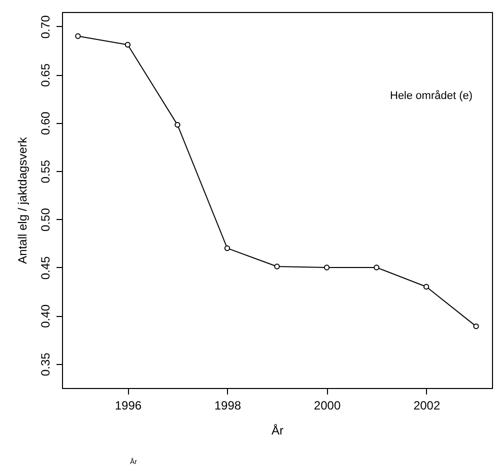 The image size is (500, 466). What do you see at coordinates (45, 75) in the screenshot?
I see `y-tick-label: 0.65` at bounding box center [45, 75].